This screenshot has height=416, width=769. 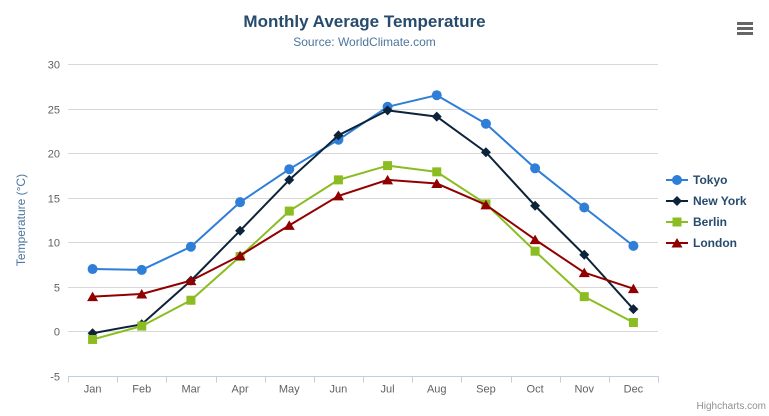 I want to click on legend-label-tokyo: Tokyo, so click(x=710, y=180).